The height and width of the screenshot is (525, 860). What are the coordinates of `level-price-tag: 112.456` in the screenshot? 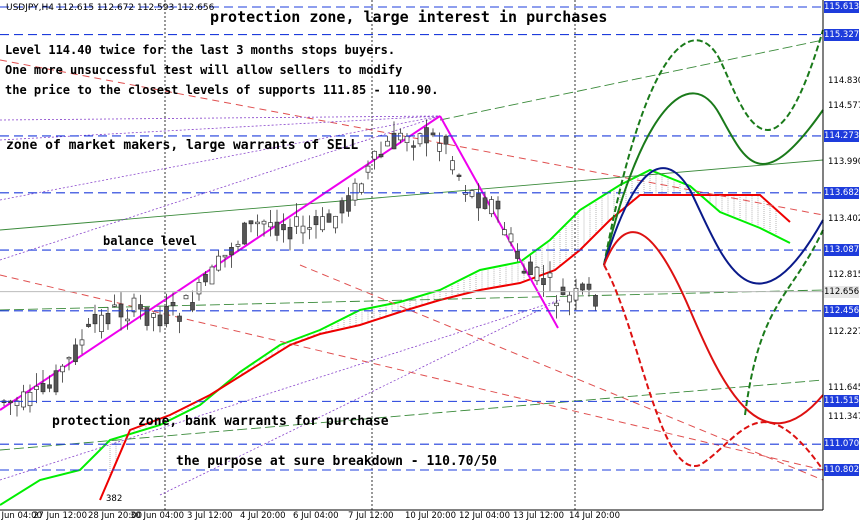 It's located at (842, 310).